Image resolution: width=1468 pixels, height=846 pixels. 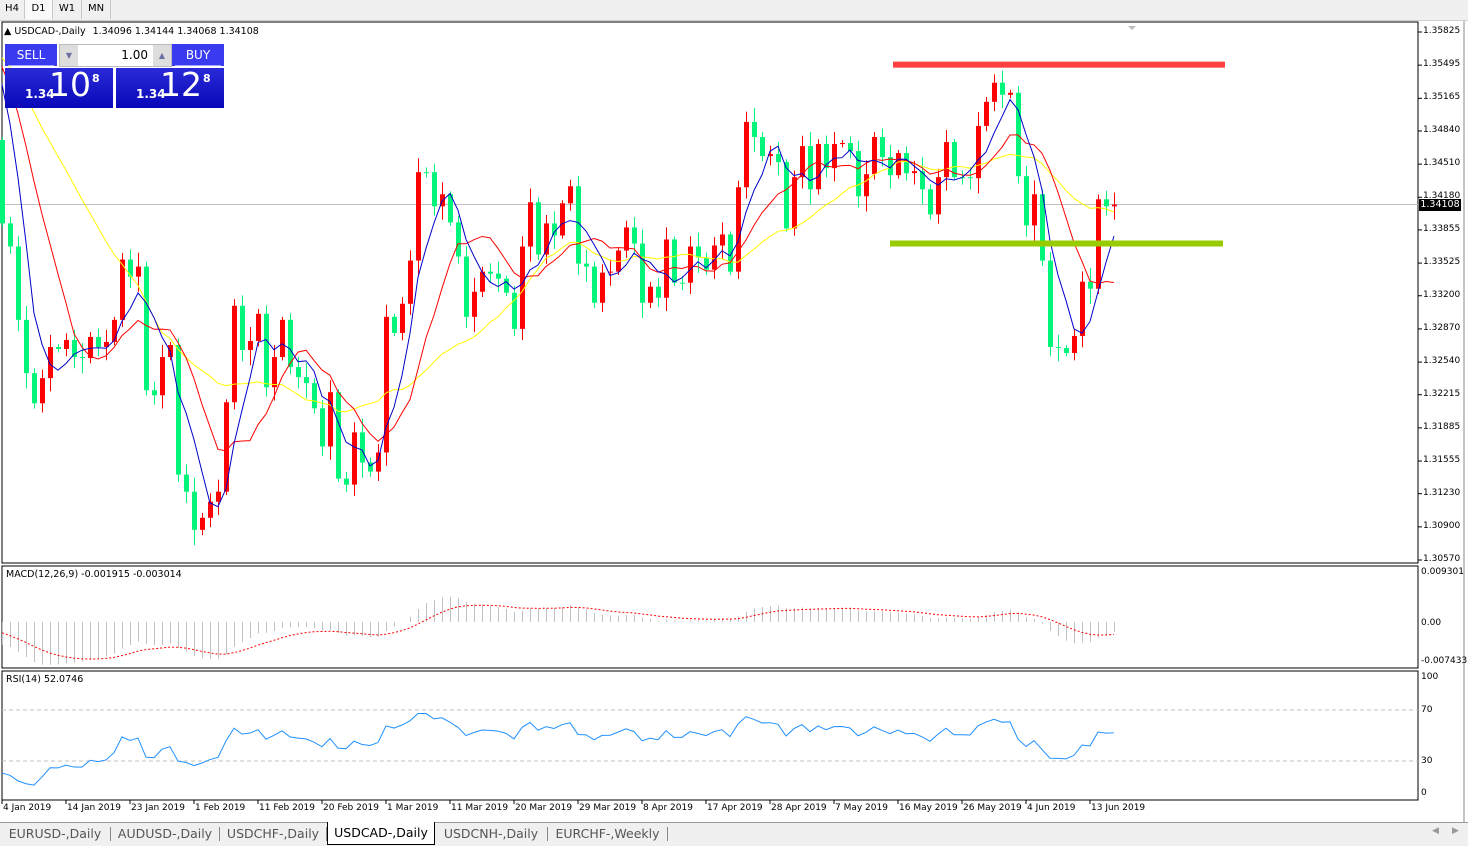 What do you see at coordinates (39, 9) in the screenshot?
I see `timeframe-d1: D1` at bounding box center [39, 9].